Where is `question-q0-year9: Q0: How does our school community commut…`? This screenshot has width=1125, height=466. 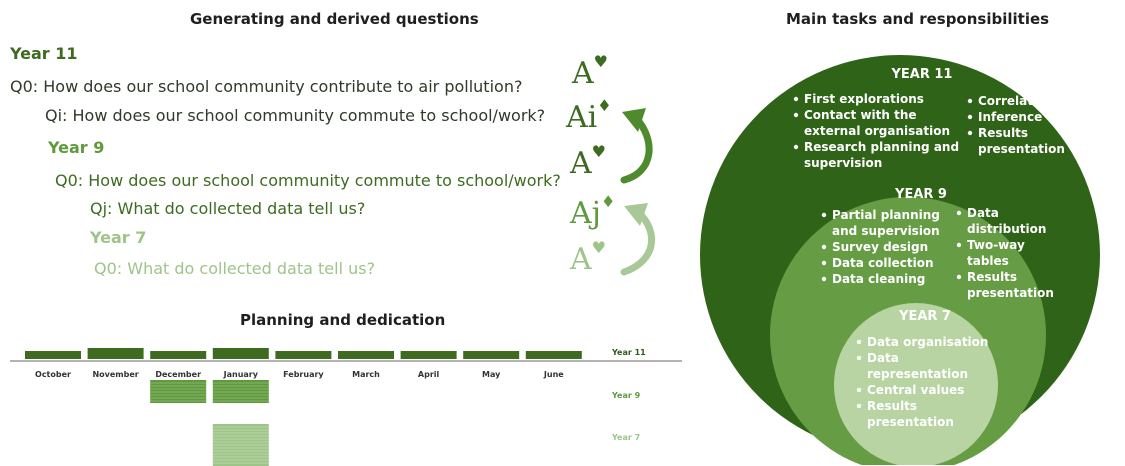 question-q0-year9: Q0: How does our school community commut… is located at coordinates (308, 180).